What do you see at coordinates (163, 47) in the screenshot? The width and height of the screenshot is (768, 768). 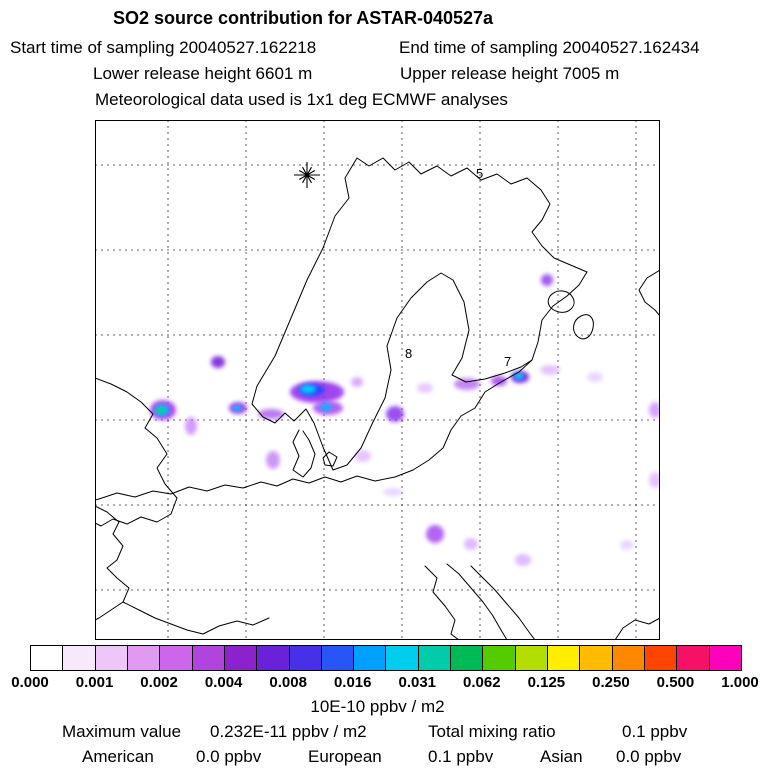 I see `start-time-label: Start time of sampling 20040527.162218` at bounding box center [163, 47].